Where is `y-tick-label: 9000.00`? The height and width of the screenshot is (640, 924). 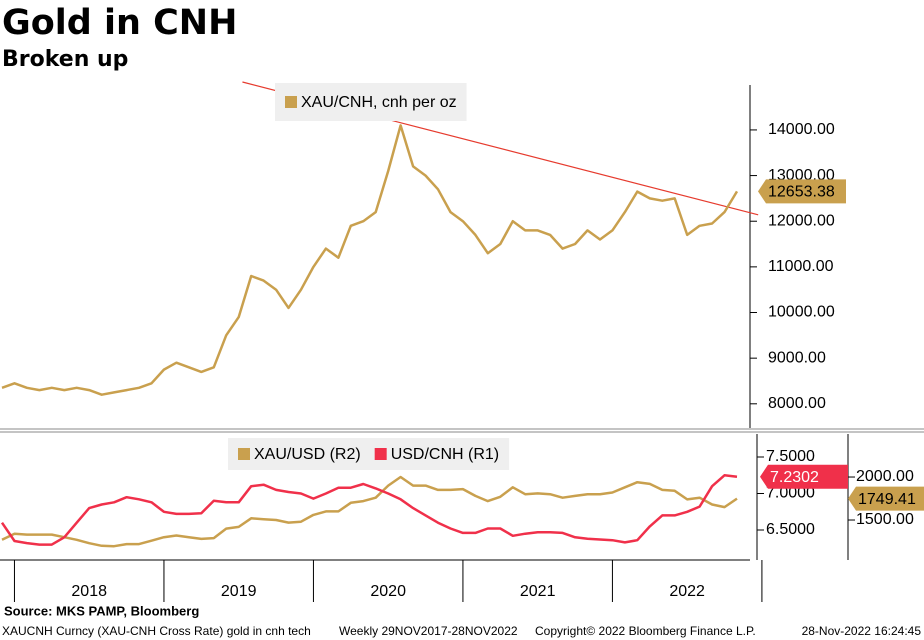
y-tick-label: 9000.00 is located at coordinates (797, 357).